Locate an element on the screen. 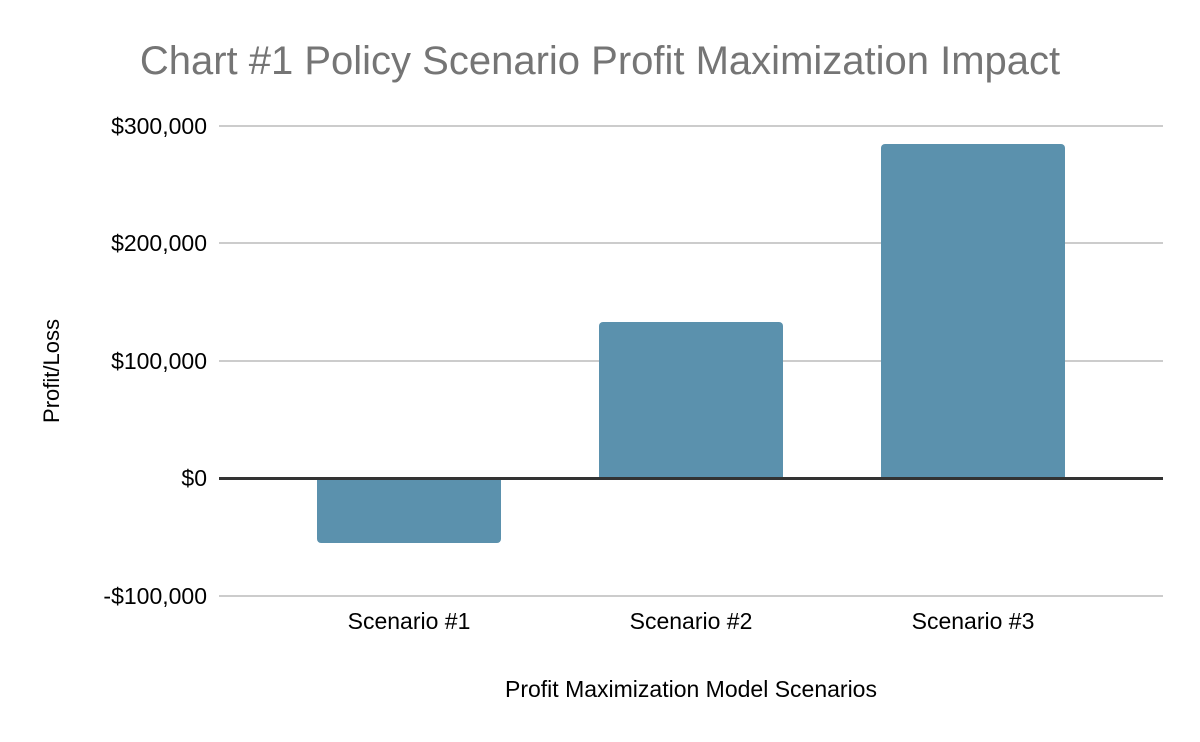 The height and width of the screenshot is (742, 1200). y-tick-label: $200,000 is located at coordinates (159, 243).